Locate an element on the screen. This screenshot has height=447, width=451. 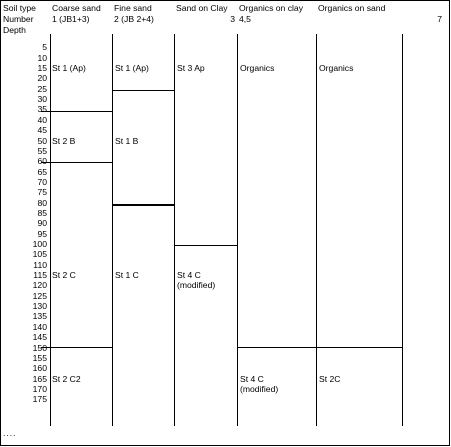
depth-tick-label: 45 is located at coordinates (42, 130).